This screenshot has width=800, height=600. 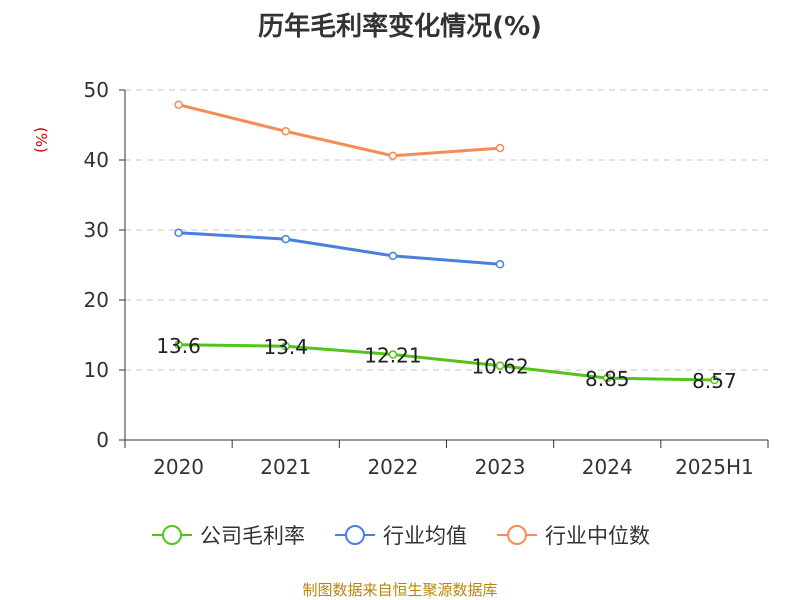 What do you see at coordinates (285, 467) in the screenshot?
I see `x-tick-label: 2021` at bounding box center [285, 467].